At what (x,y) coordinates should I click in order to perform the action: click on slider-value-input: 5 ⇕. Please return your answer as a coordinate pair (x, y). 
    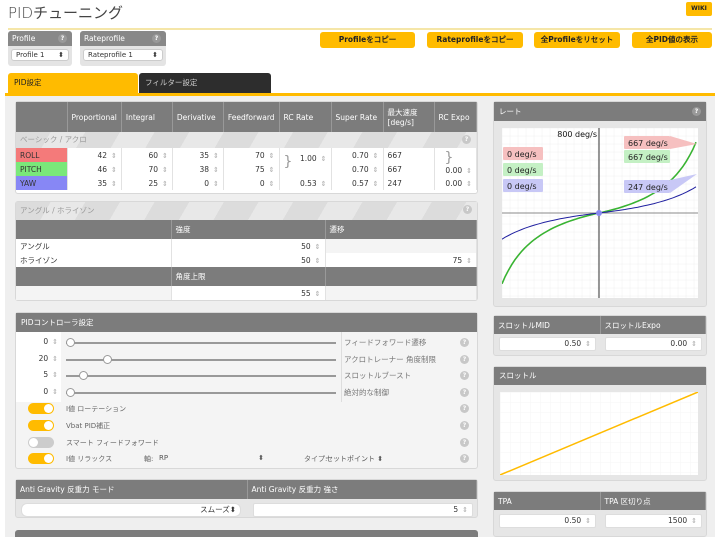
    Looking at the image, I should click on (39, 374).